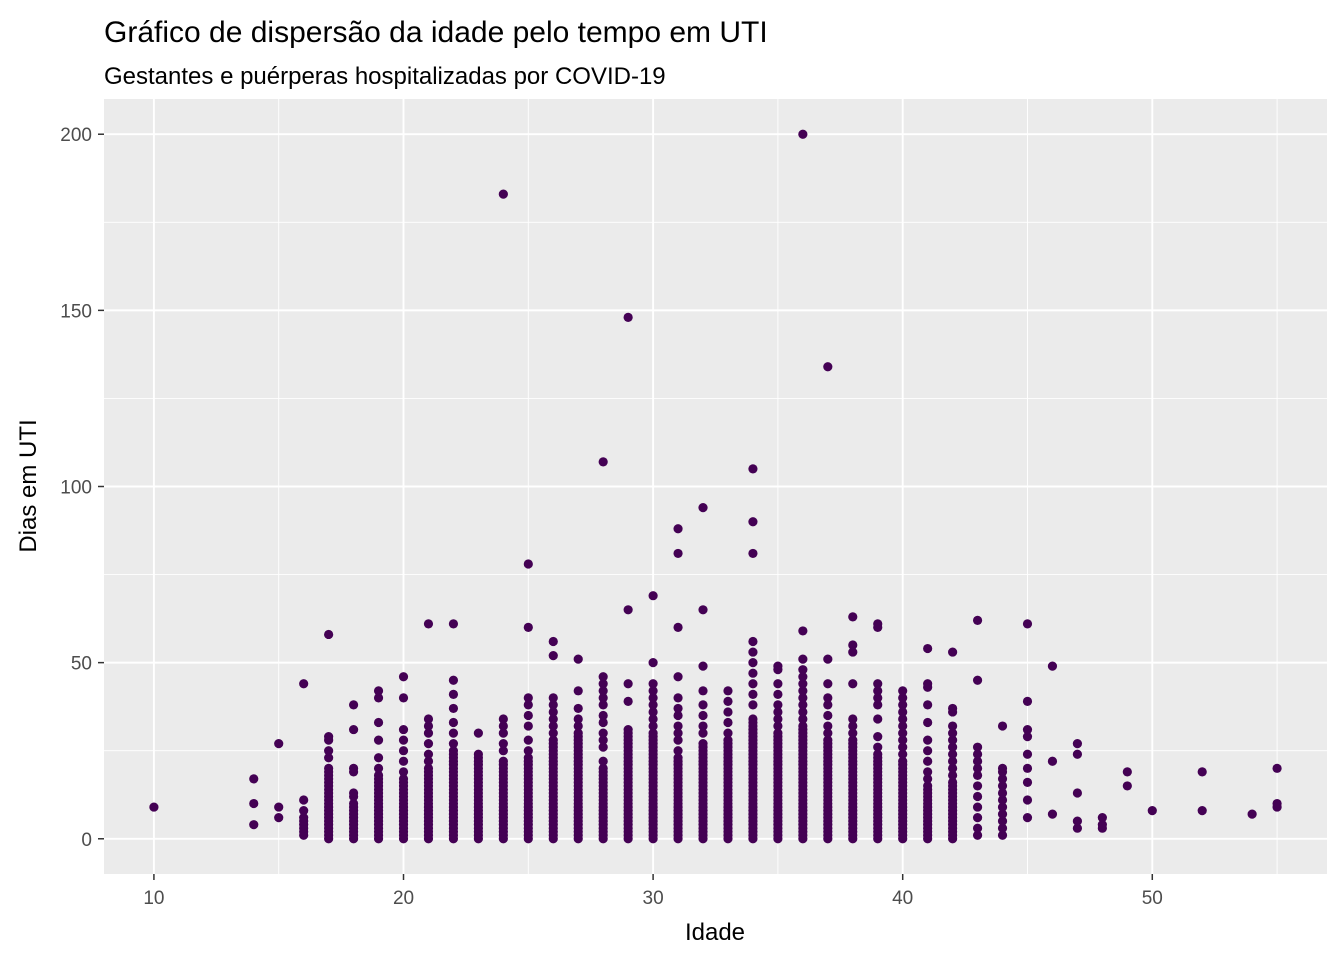 Image resolution: width=1344 pixels, height=960 pixels. Describe the element at coordinates (28, 485) in the screenshot. I see `y-axis-title: Dias em UTI` at that location.